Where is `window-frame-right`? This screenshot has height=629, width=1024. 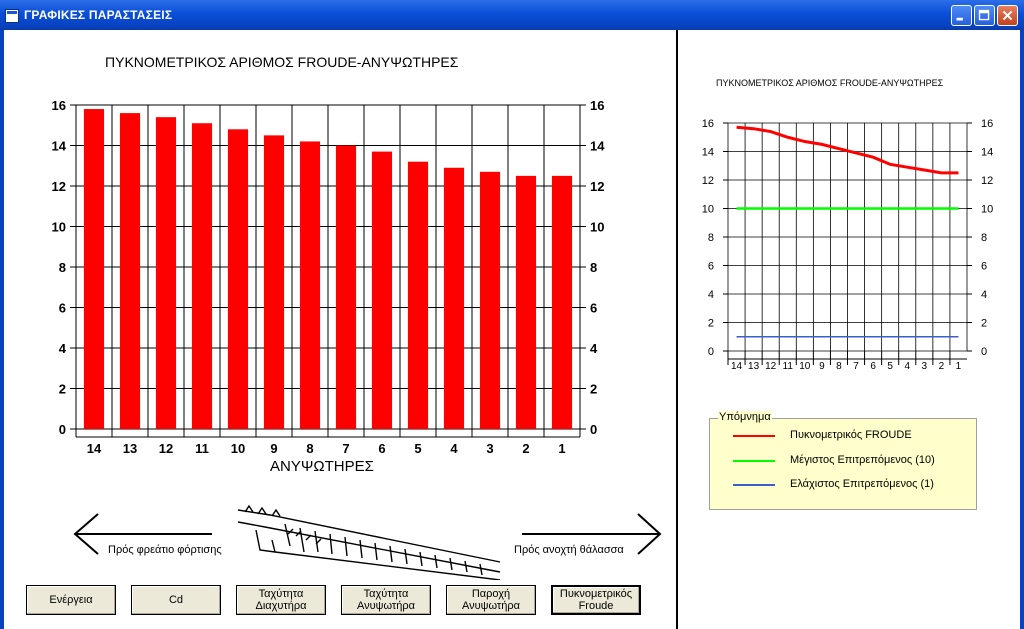
window-frame-right is located at coordinates (1022, 329).